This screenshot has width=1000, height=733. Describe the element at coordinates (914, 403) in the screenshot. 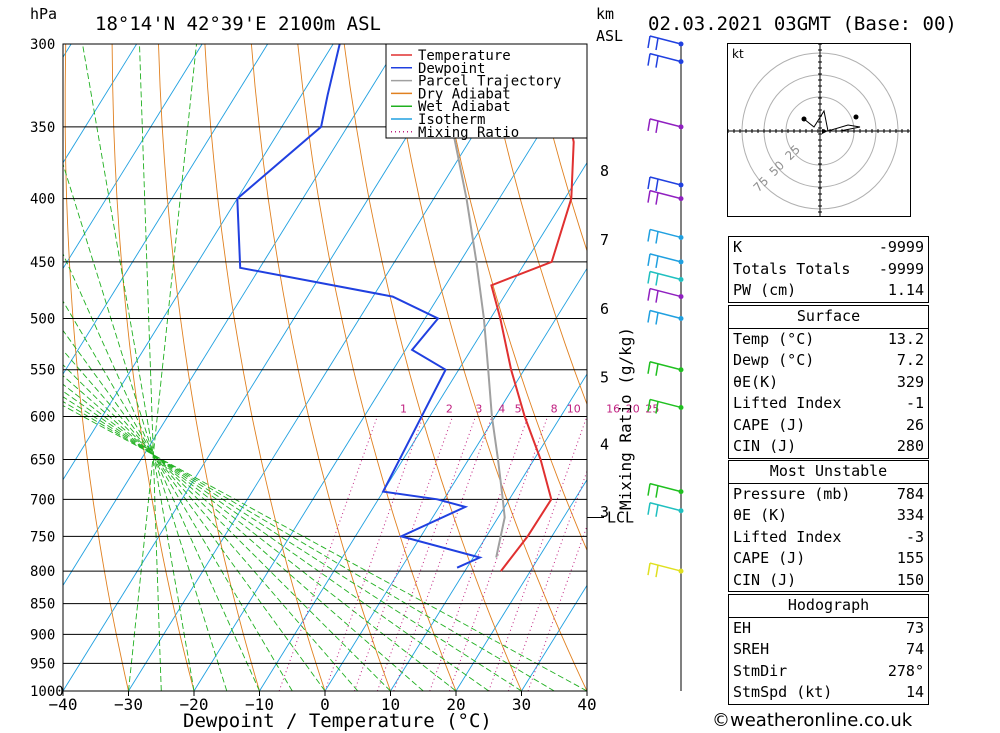

I see `index-value: -1` at that location.